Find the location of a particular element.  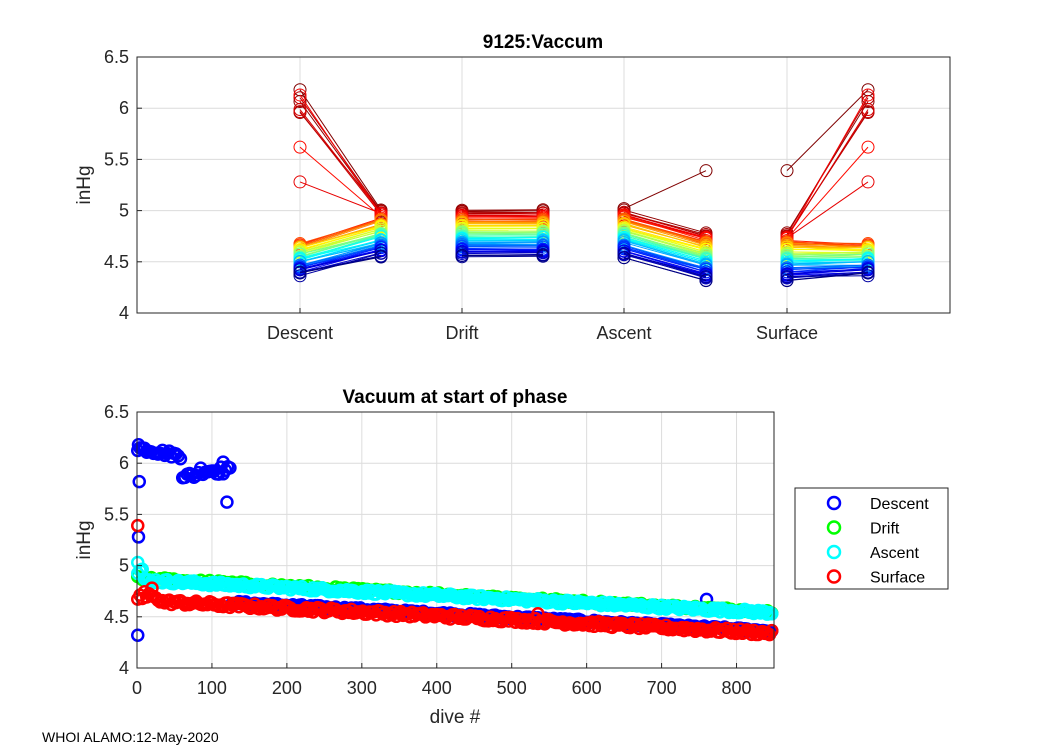

top-x-tick-label-ascent: Ascent is located at coordinates (623, 333).